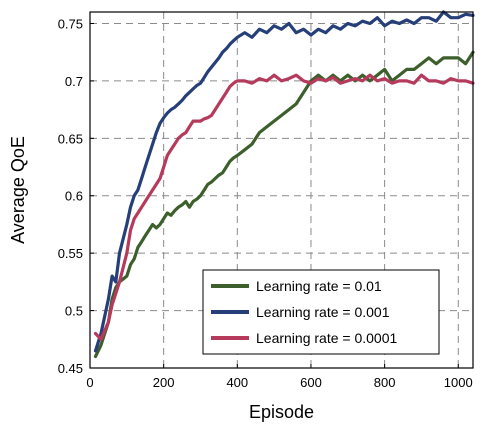 This screenshot has width=498, height=427. What do you see at coordinates (74, 196) in the screenshot?
I see `y-tick-label: 0.6` at bounding box center [74, 196].